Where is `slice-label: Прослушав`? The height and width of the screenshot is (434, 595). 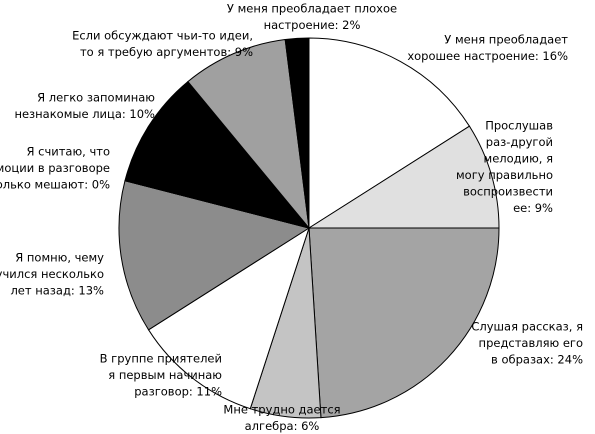
slice-label: Прослушав is located at coordinates (519, 126).